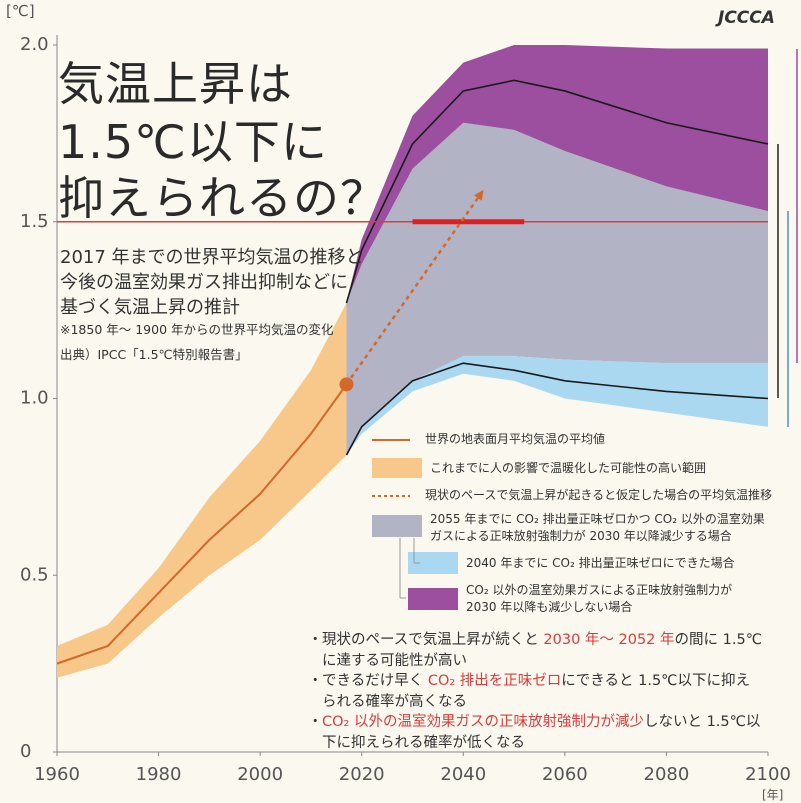 This screenshot has width=801, height=803. Describe the element at coordinates (34, 574) in the screenshot. I see `y-tick-label: 0.5` at that location.